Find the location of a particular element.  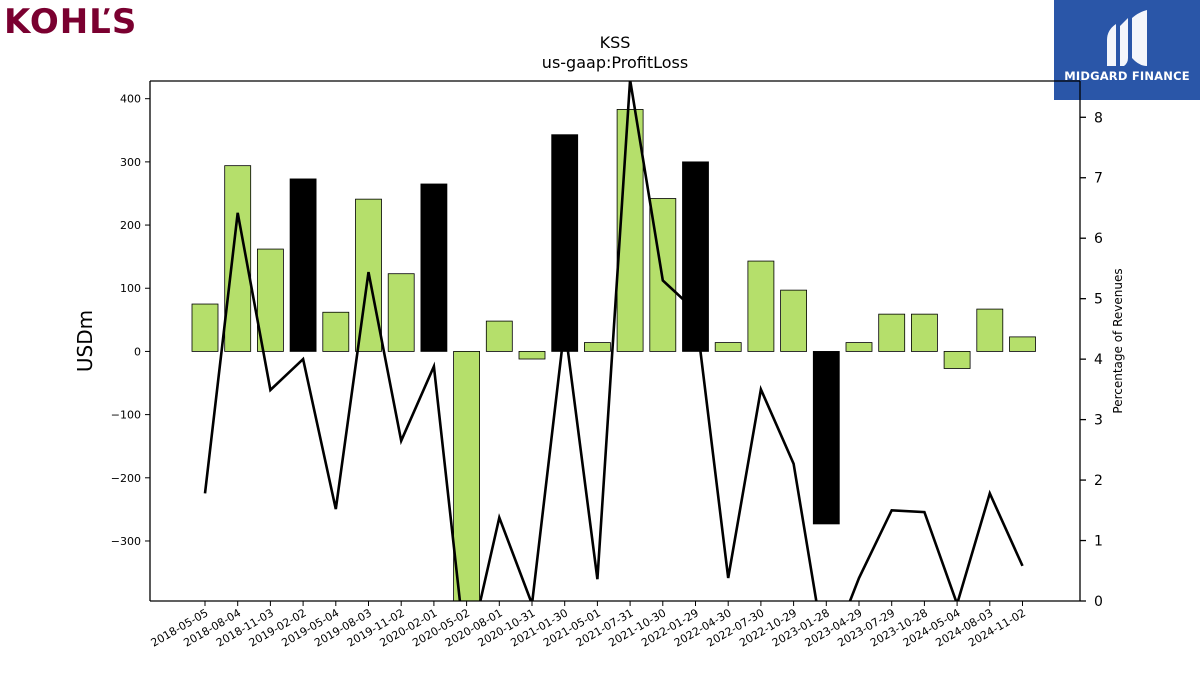

y2-tick-label: 0 is located at coordinates (1098, 602).